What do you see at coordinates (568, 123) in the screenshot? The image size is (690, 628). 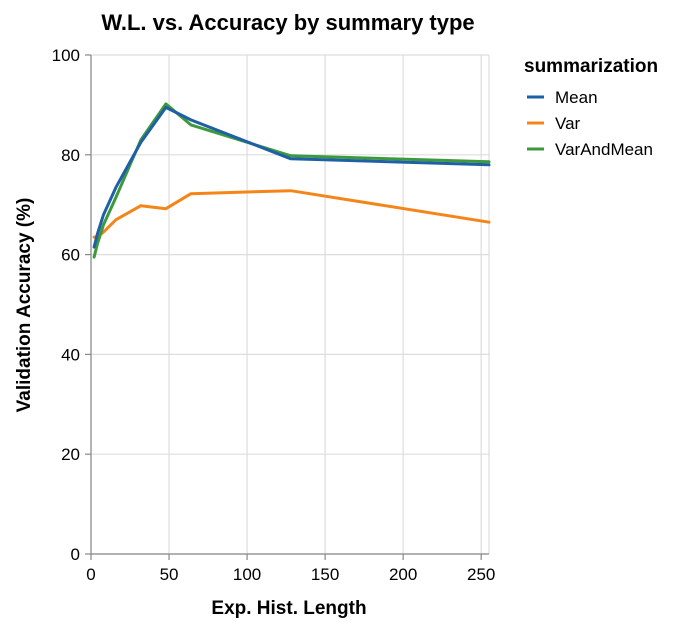 I see `legend-label-var: Var` at bounding box center [568, 123].